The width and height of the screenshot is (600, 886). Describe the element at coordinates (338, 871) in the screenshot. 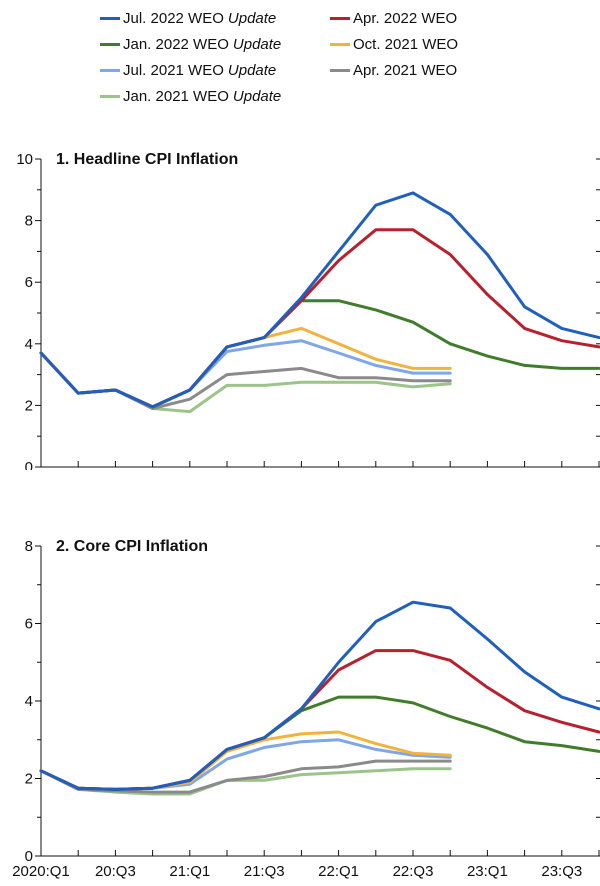

I see `x-tick-label: 22:Q1` at that location.